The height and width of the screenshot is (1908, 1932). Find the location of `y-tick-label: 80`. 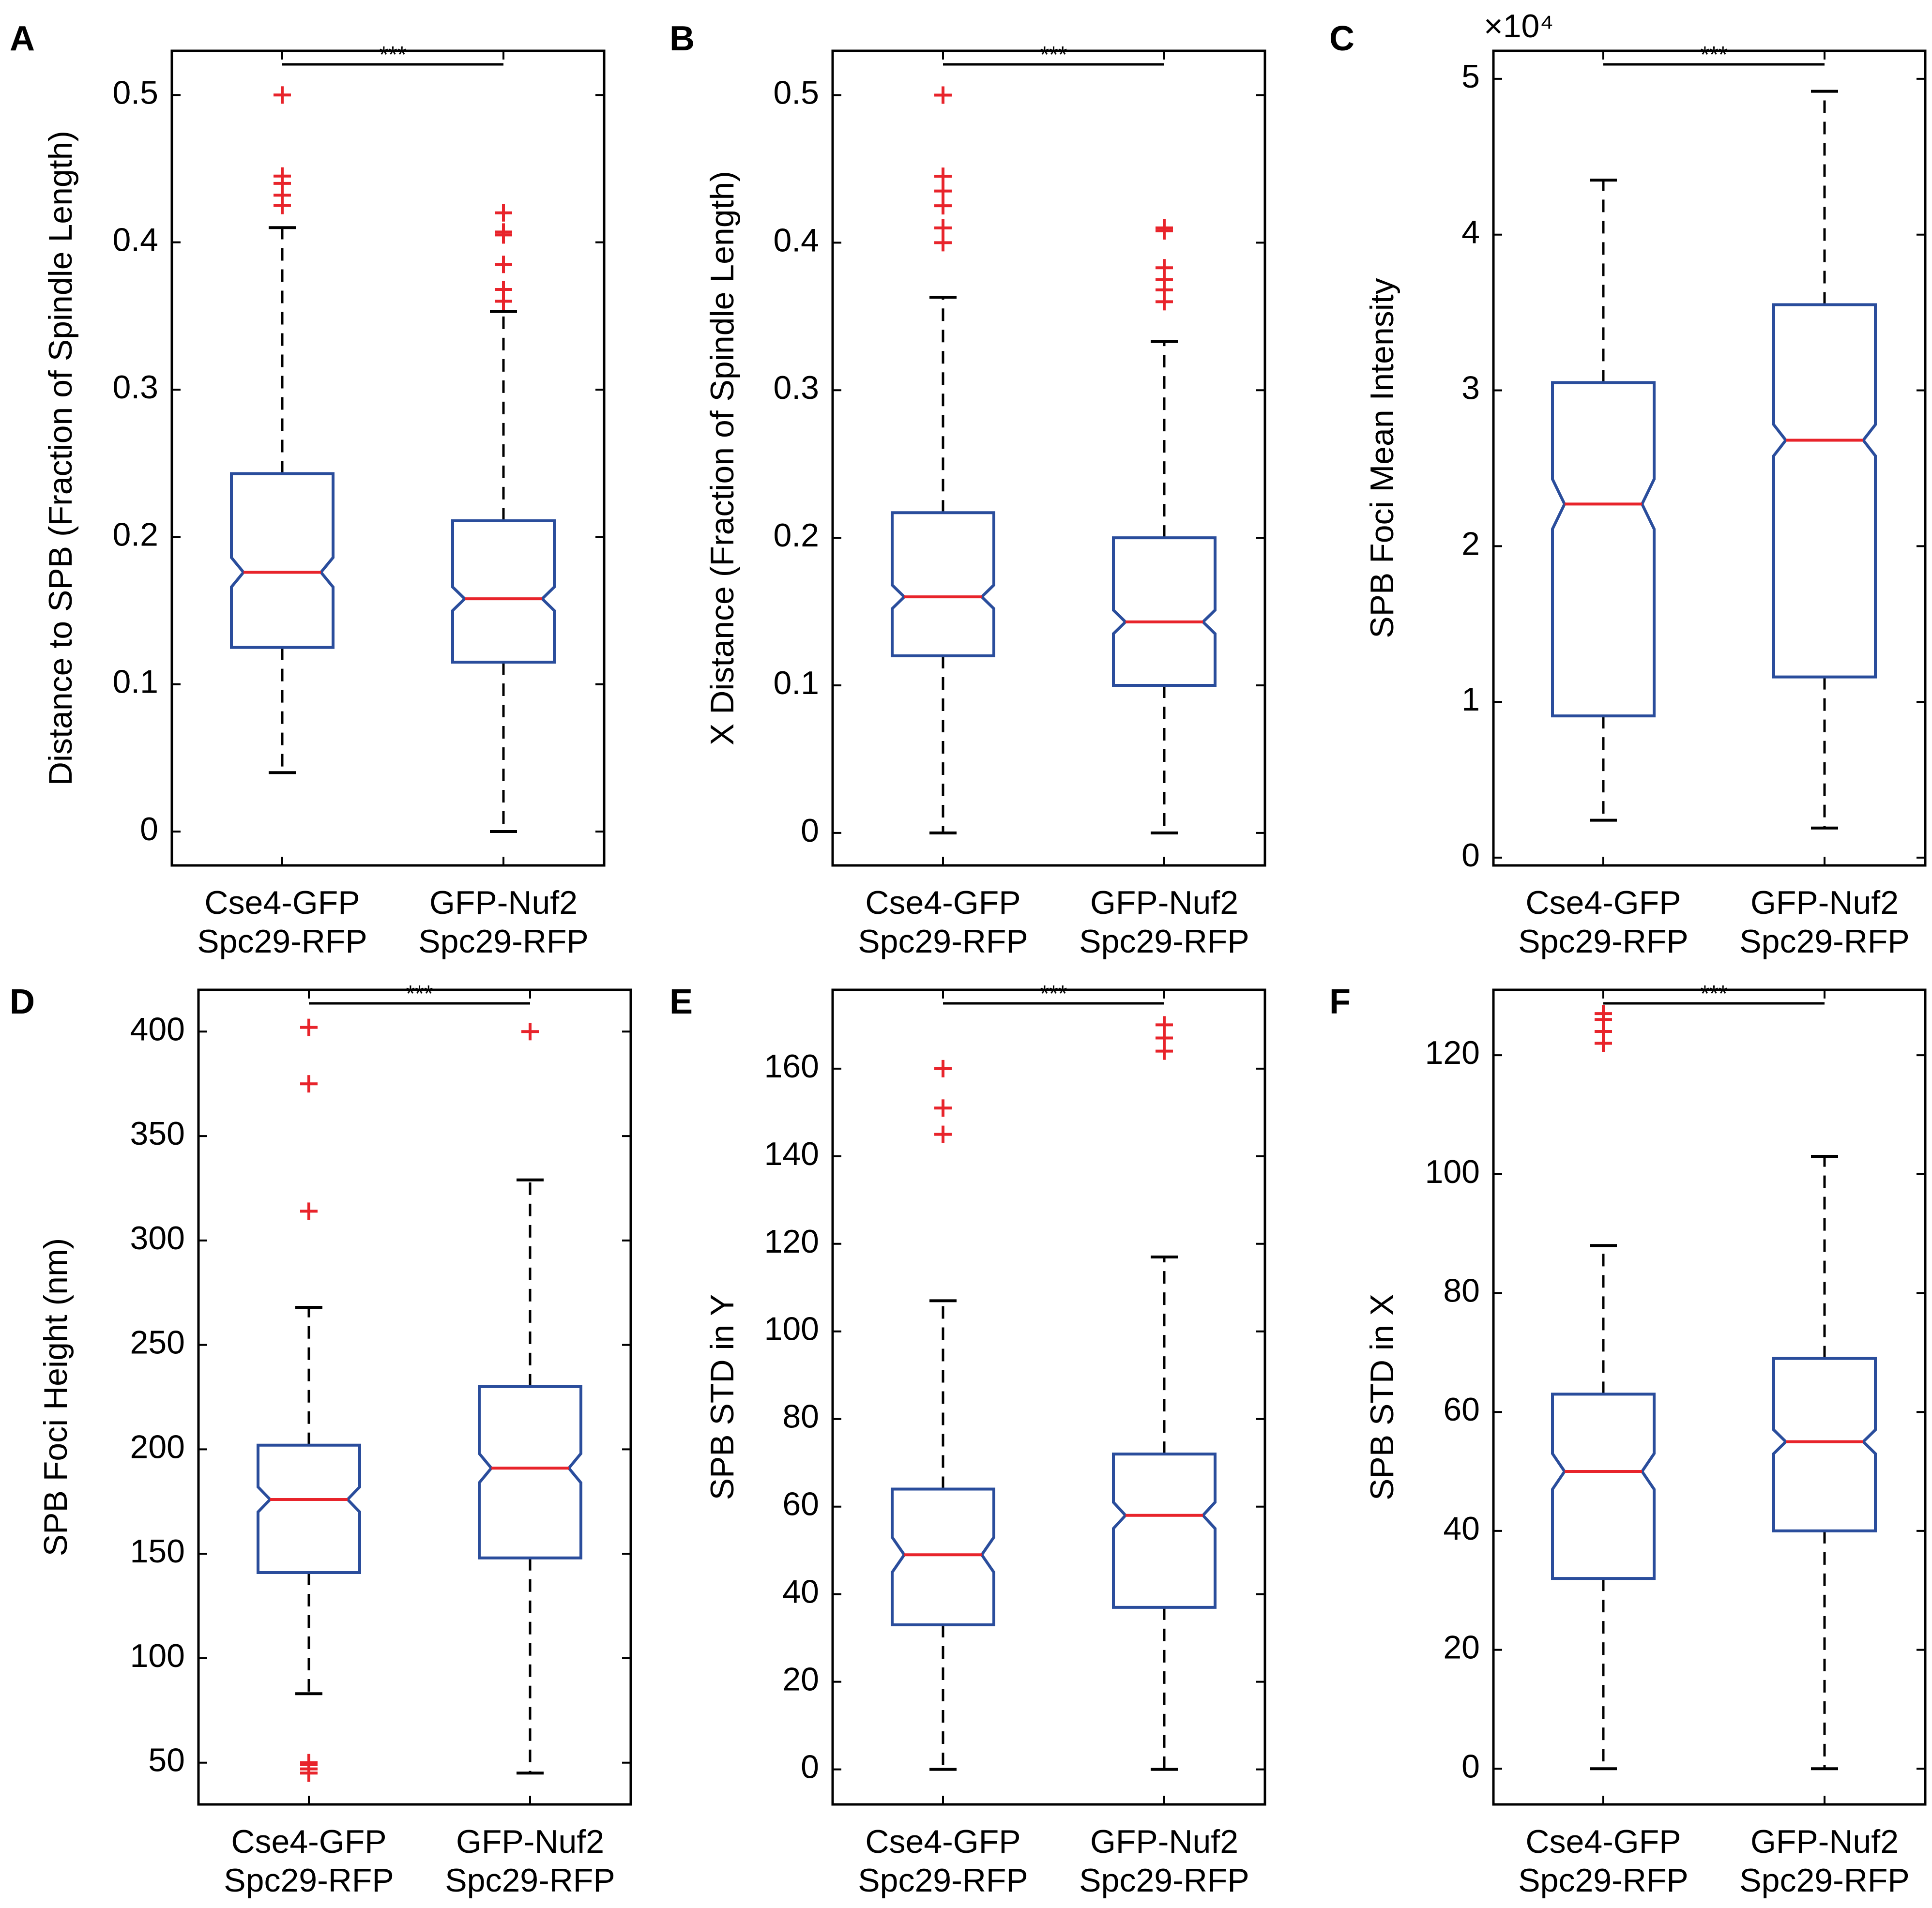

y-tick-label: 80 is located at coordinates (1462, 1290).